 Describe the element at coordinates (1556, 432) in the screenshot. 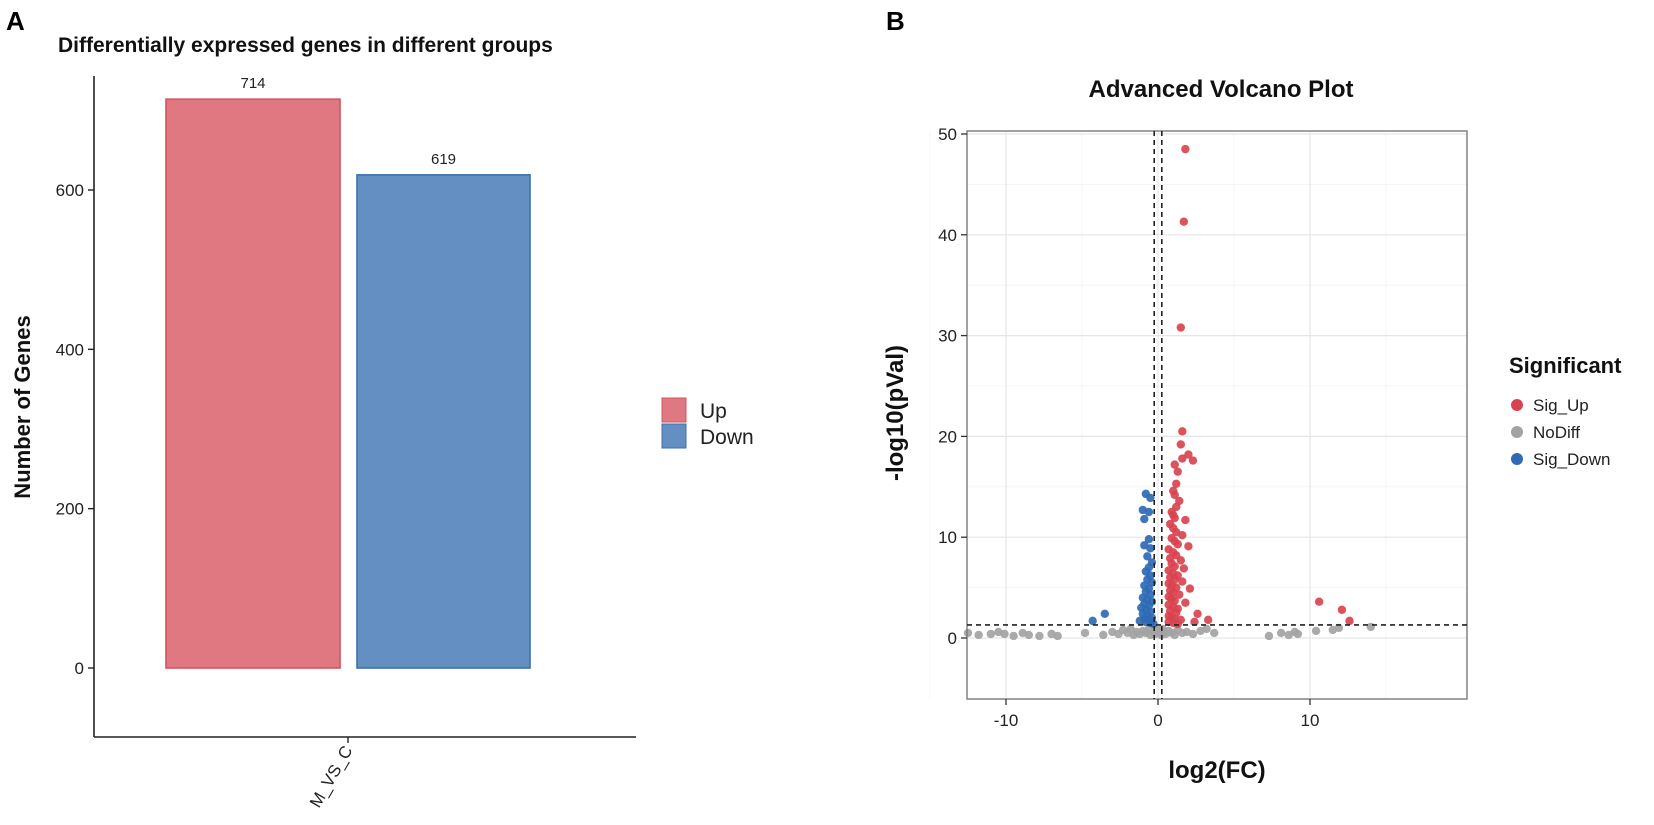

I see `legend-label-nodiff: NoDiff` at that location.